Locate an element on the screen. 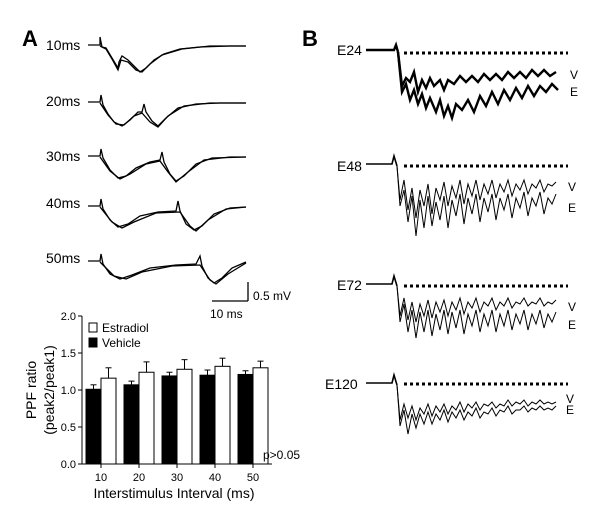 The image size is (600, 520). trace-label-e48: E48 is located at coordinates (349, 166).